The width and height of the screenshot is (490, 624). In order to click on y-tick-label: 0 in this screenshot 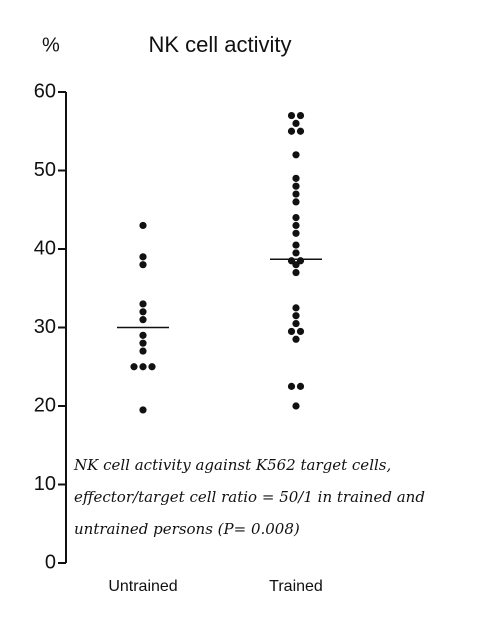, I will do `click(50, 562)`.